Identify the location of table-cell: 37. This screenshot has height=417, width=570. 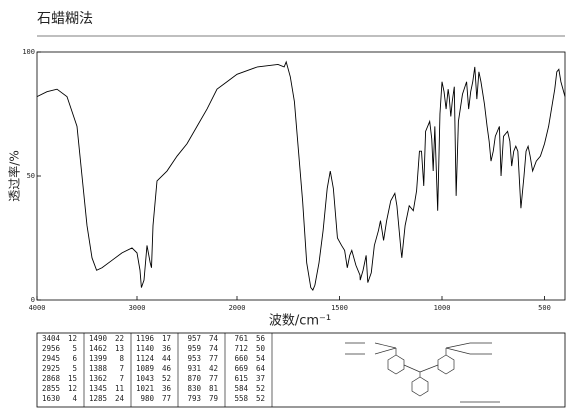
(260, 378).